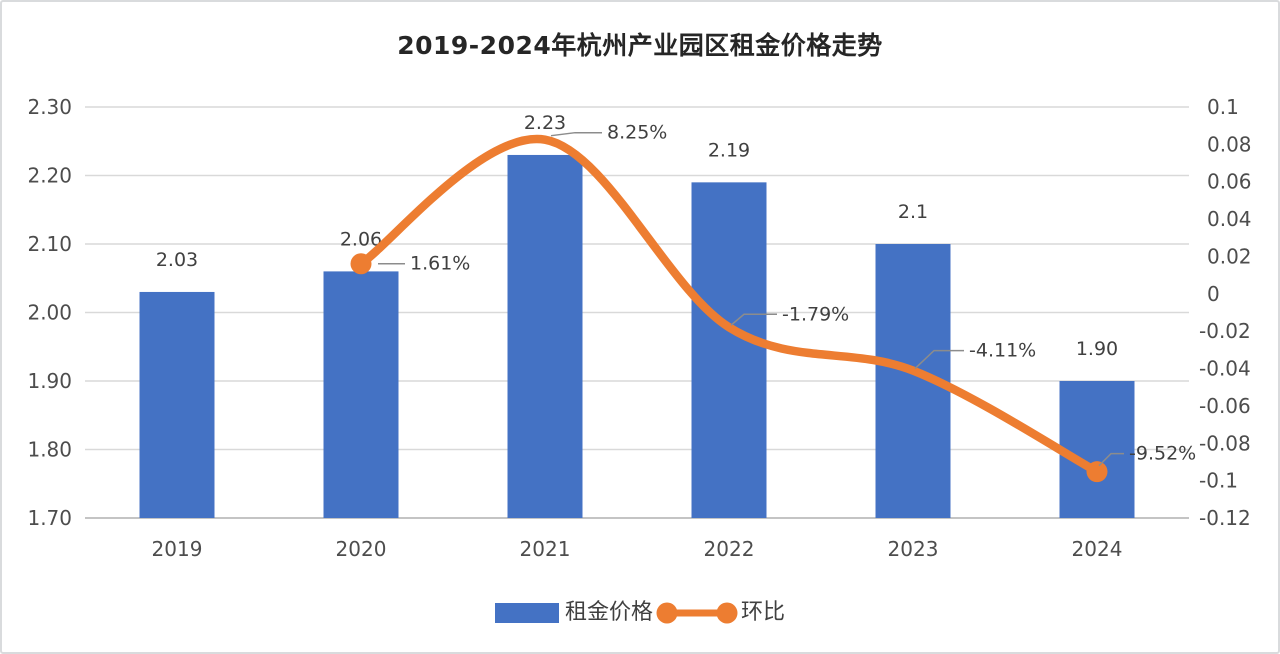 The image size is (1280, 654). I want to click on leader-line-2022, so click(753, 319).